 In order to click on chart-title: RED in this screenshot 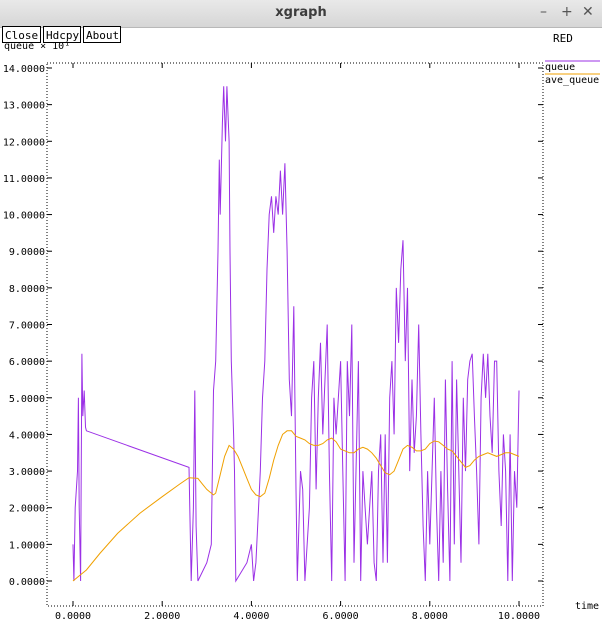, I will do `click(563, 38)`.